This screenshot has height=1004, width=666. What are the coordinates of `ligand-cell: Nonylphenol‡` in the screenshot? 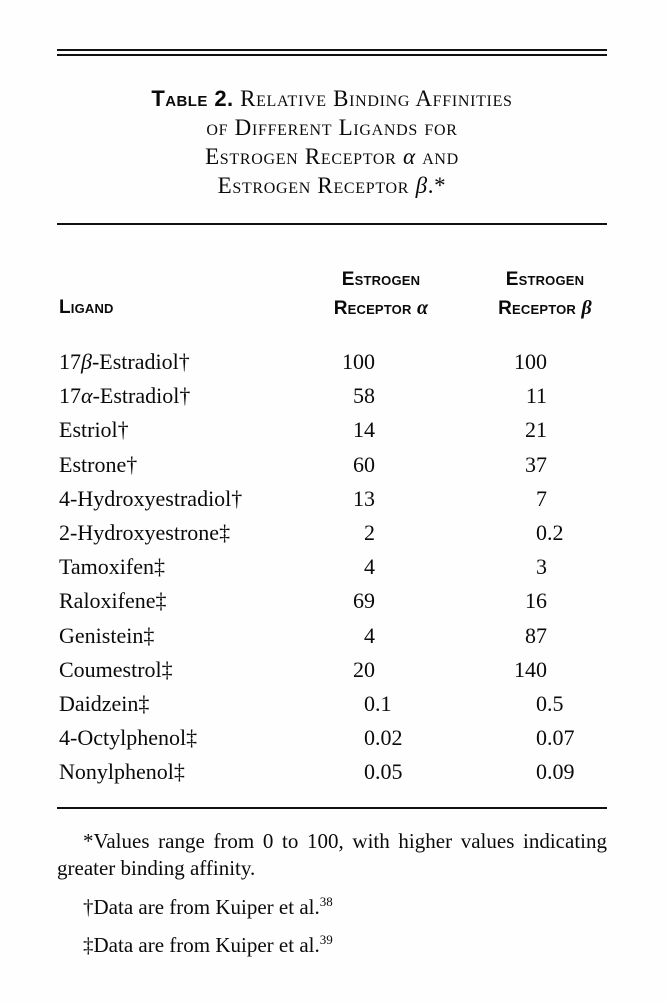 It's located at (122, 772).